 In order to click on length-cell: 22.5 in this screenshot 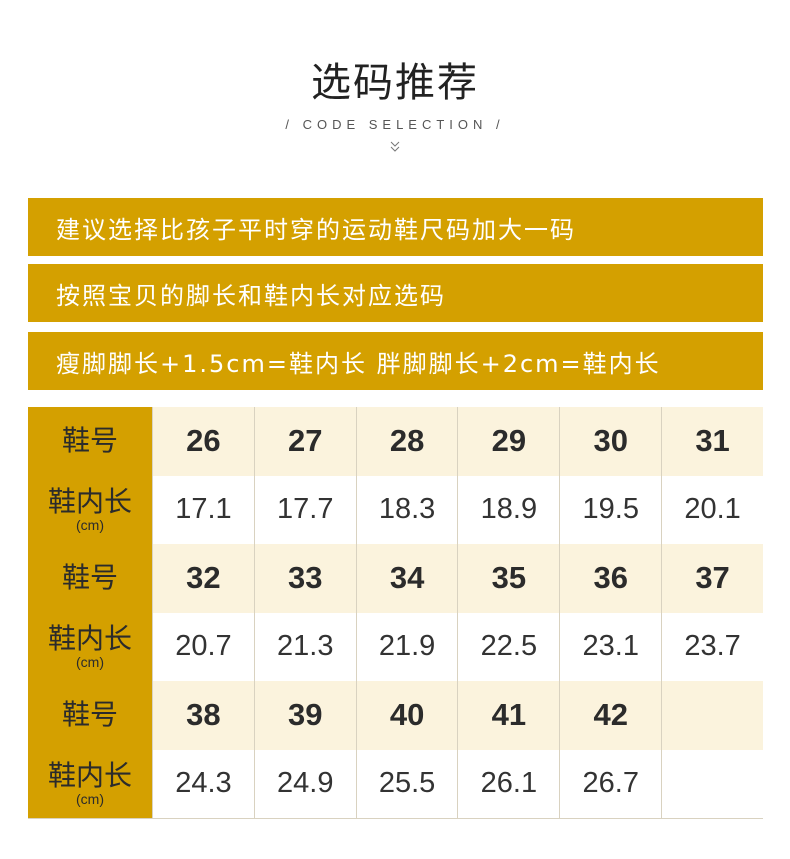, I will do `click(508, 646)`.